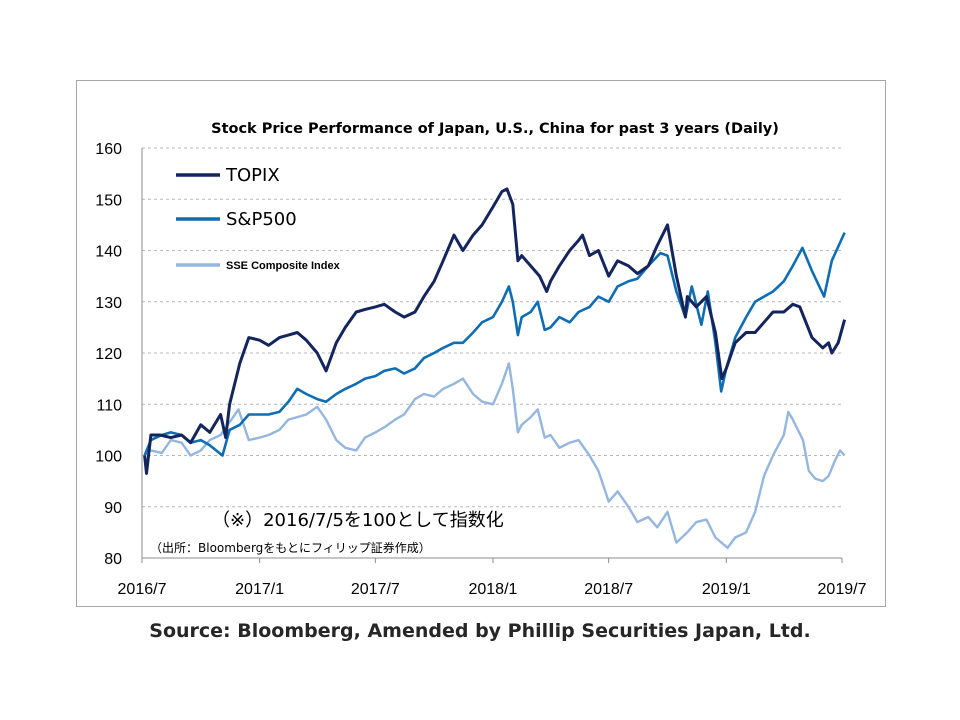  I want to click on x-tick-label: 2016/7, so click(142, 589).